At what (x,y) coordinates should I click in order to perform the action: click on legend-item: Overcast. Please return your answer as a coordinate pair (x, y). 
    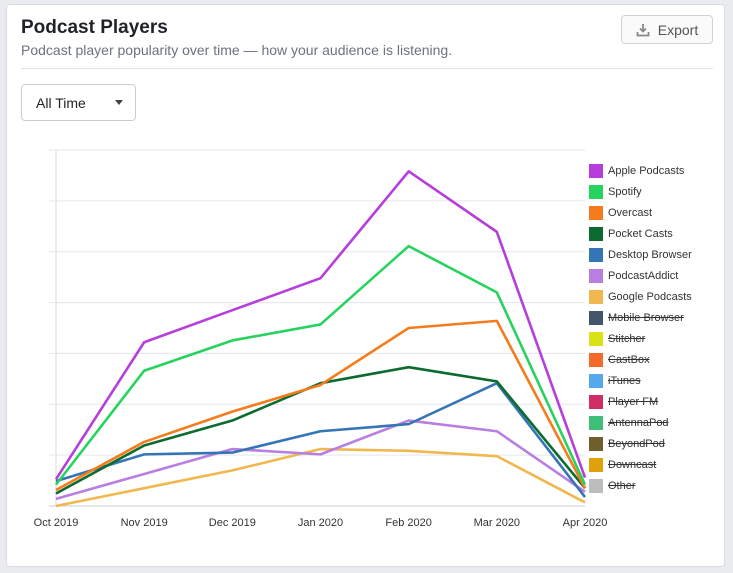
    Looking at the image, I should click on (640, 212).